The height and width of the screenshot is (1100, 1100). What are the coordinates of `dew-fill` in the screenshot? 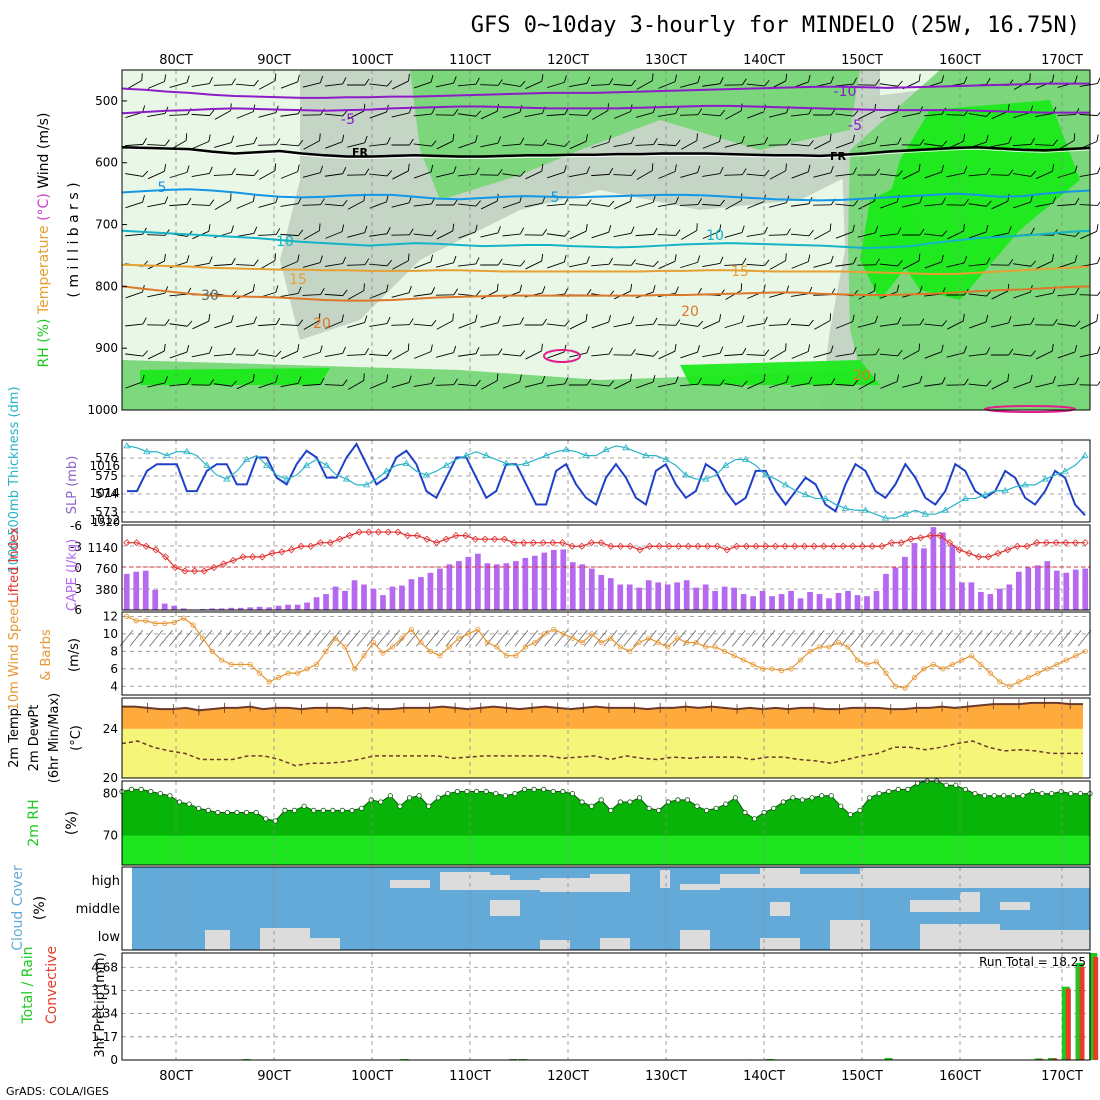 It's located at (602, 753).